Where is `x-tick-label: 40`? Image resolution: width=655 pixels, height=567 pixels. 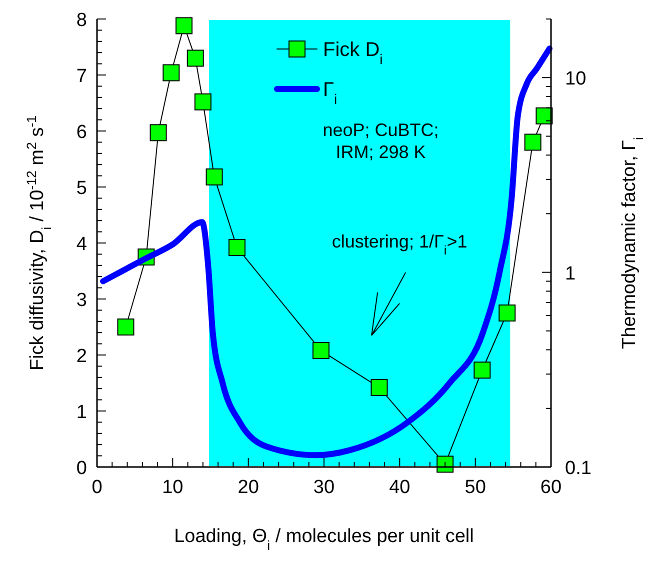
x-tick-label: 40 is located at coordinates (399, 487).